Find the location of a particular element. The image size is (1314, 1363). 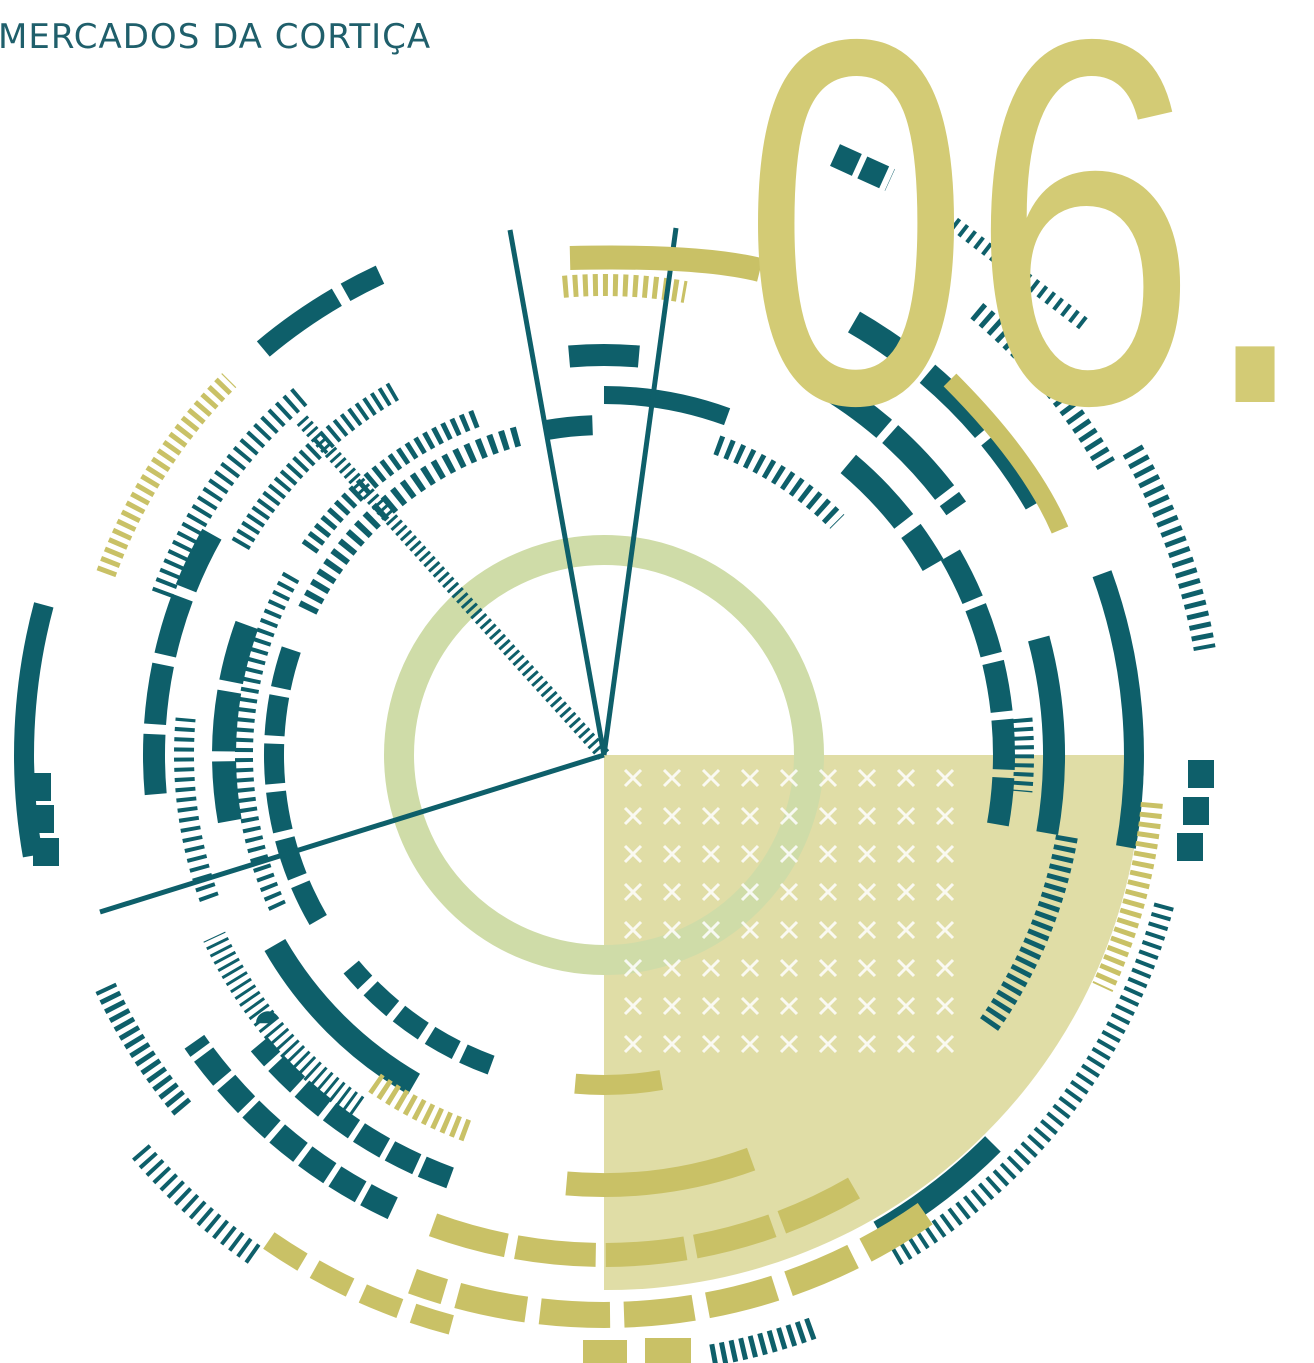

inner-ring is located at coordinates (604, 755).